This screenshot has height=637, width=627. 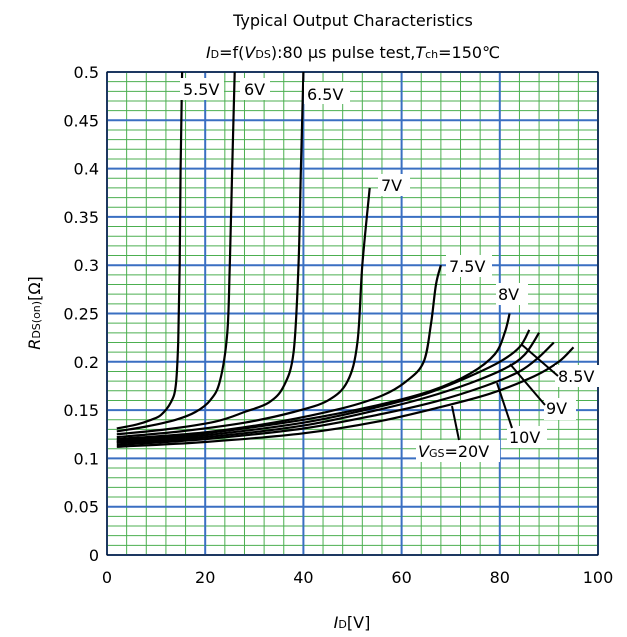 What do you see at coordinates (556, 408) in the screenshot?
I see `curve-label-9v: 9V` at bounding box center [556, 408].